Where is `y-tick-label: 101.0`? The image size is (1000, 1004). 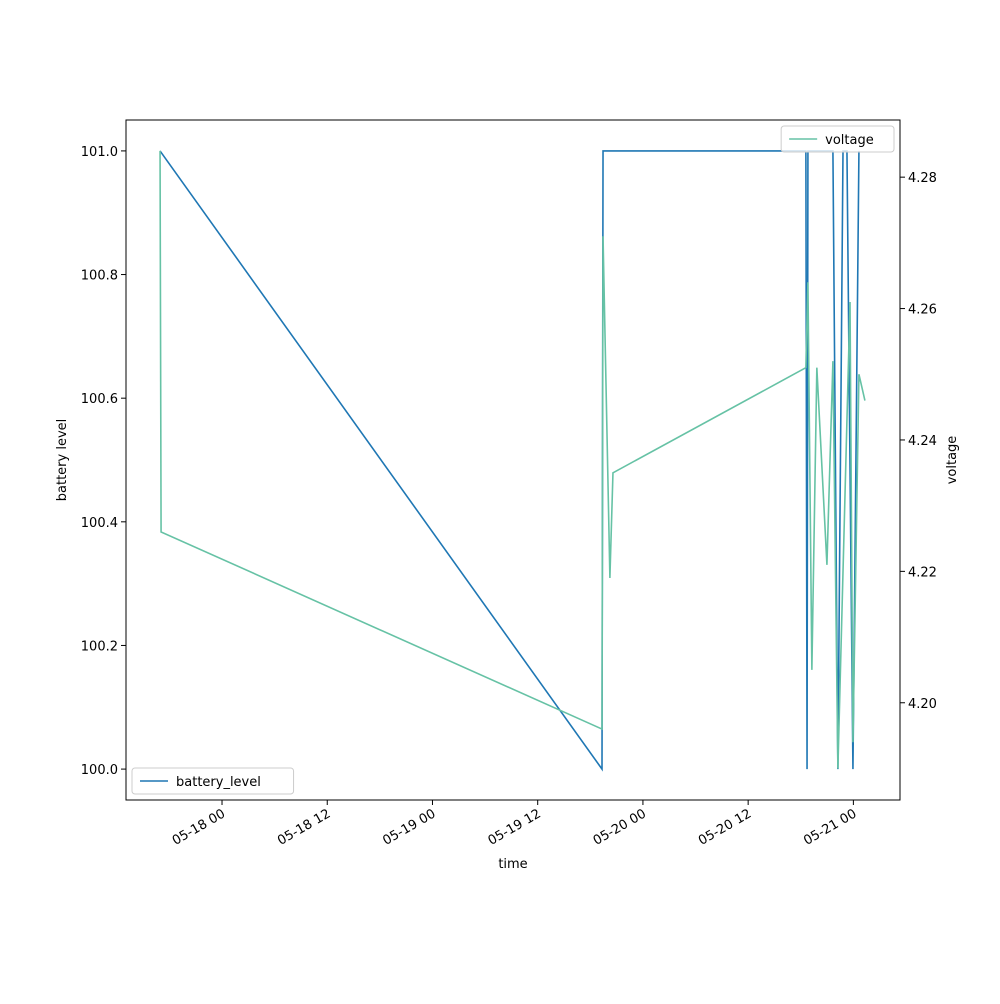
y-tick-label: 101.0 is located at coordinates (99, 152).